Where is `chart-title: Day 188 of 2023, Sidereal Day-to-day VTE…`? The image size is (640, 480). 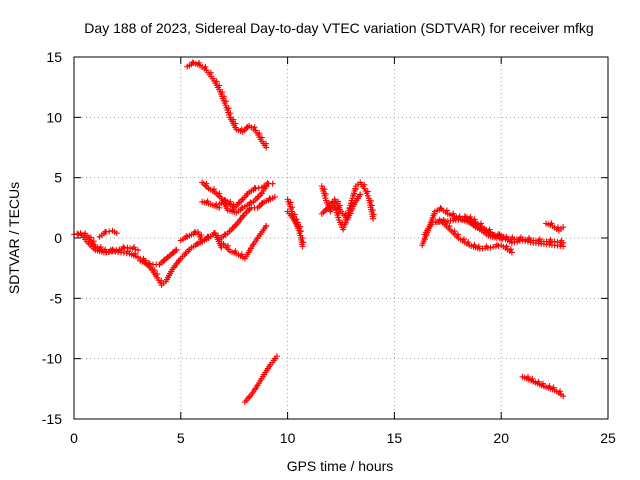
chart-title: Day 188 of 2023, Sidereal Day-to-day VTE… is located at coordinates (338, 28).